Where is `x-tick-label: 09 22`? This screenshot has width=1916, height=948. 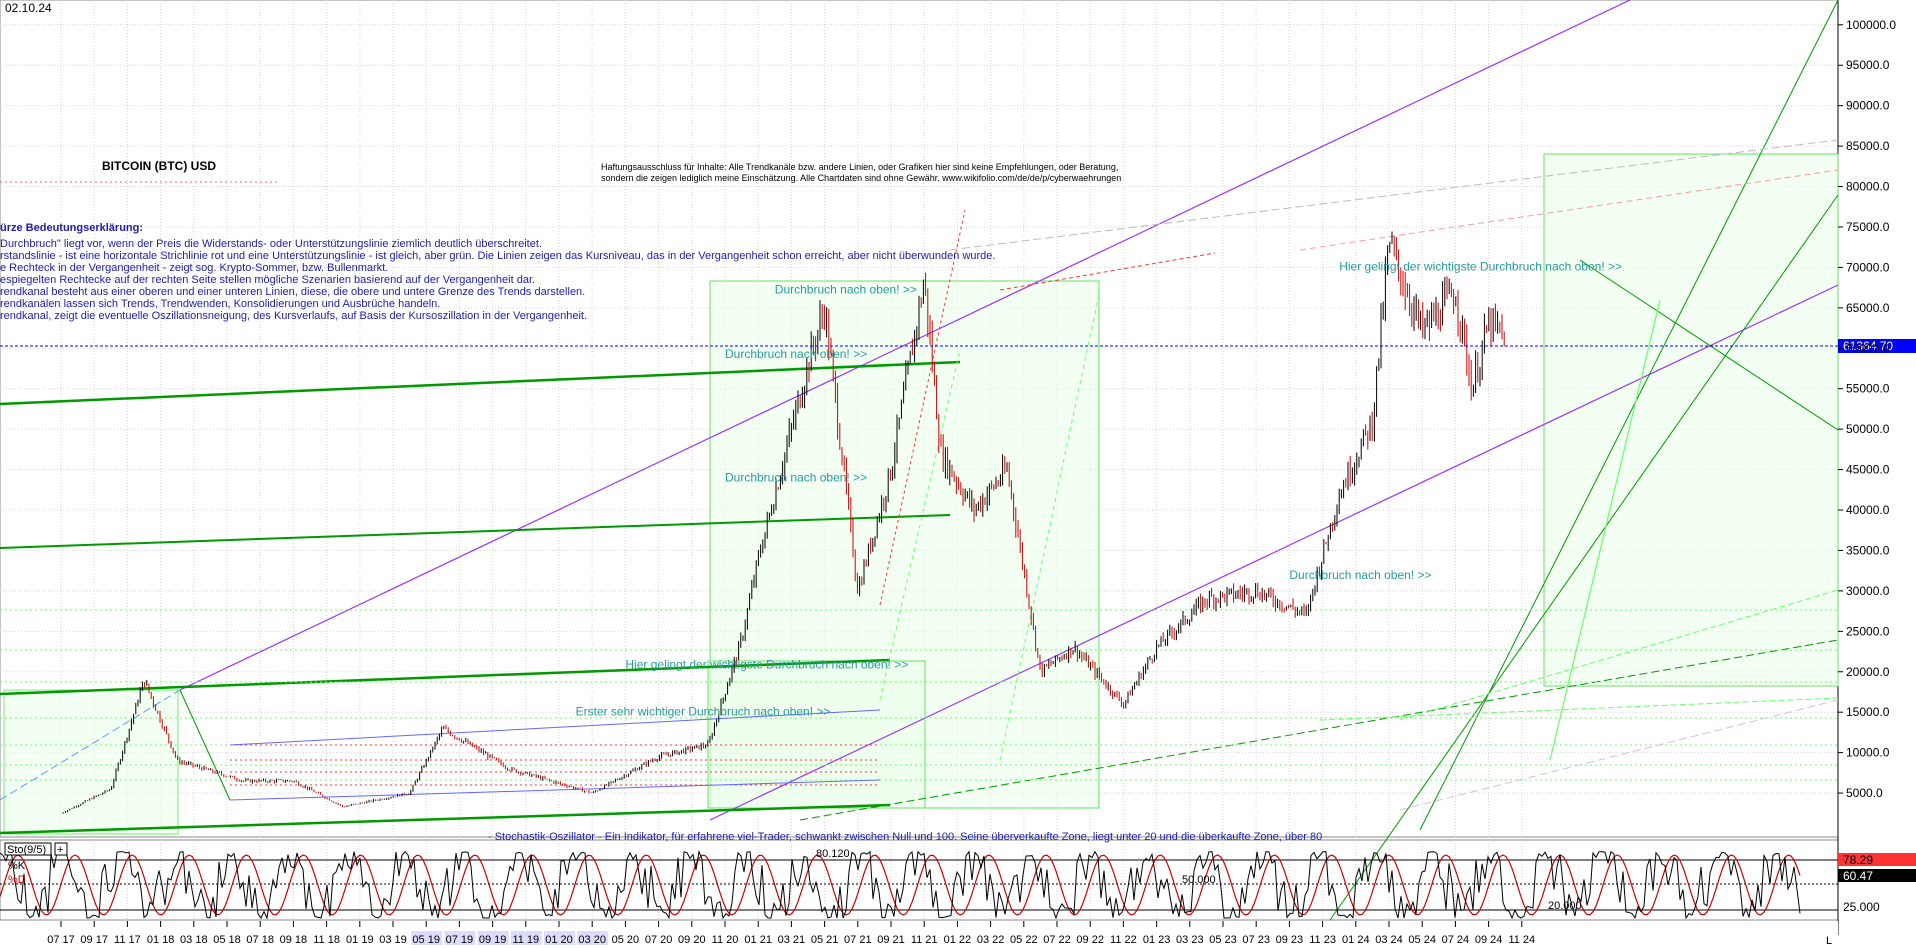
x-tick-label: 09 22 is located at coordinates (1090, 940).